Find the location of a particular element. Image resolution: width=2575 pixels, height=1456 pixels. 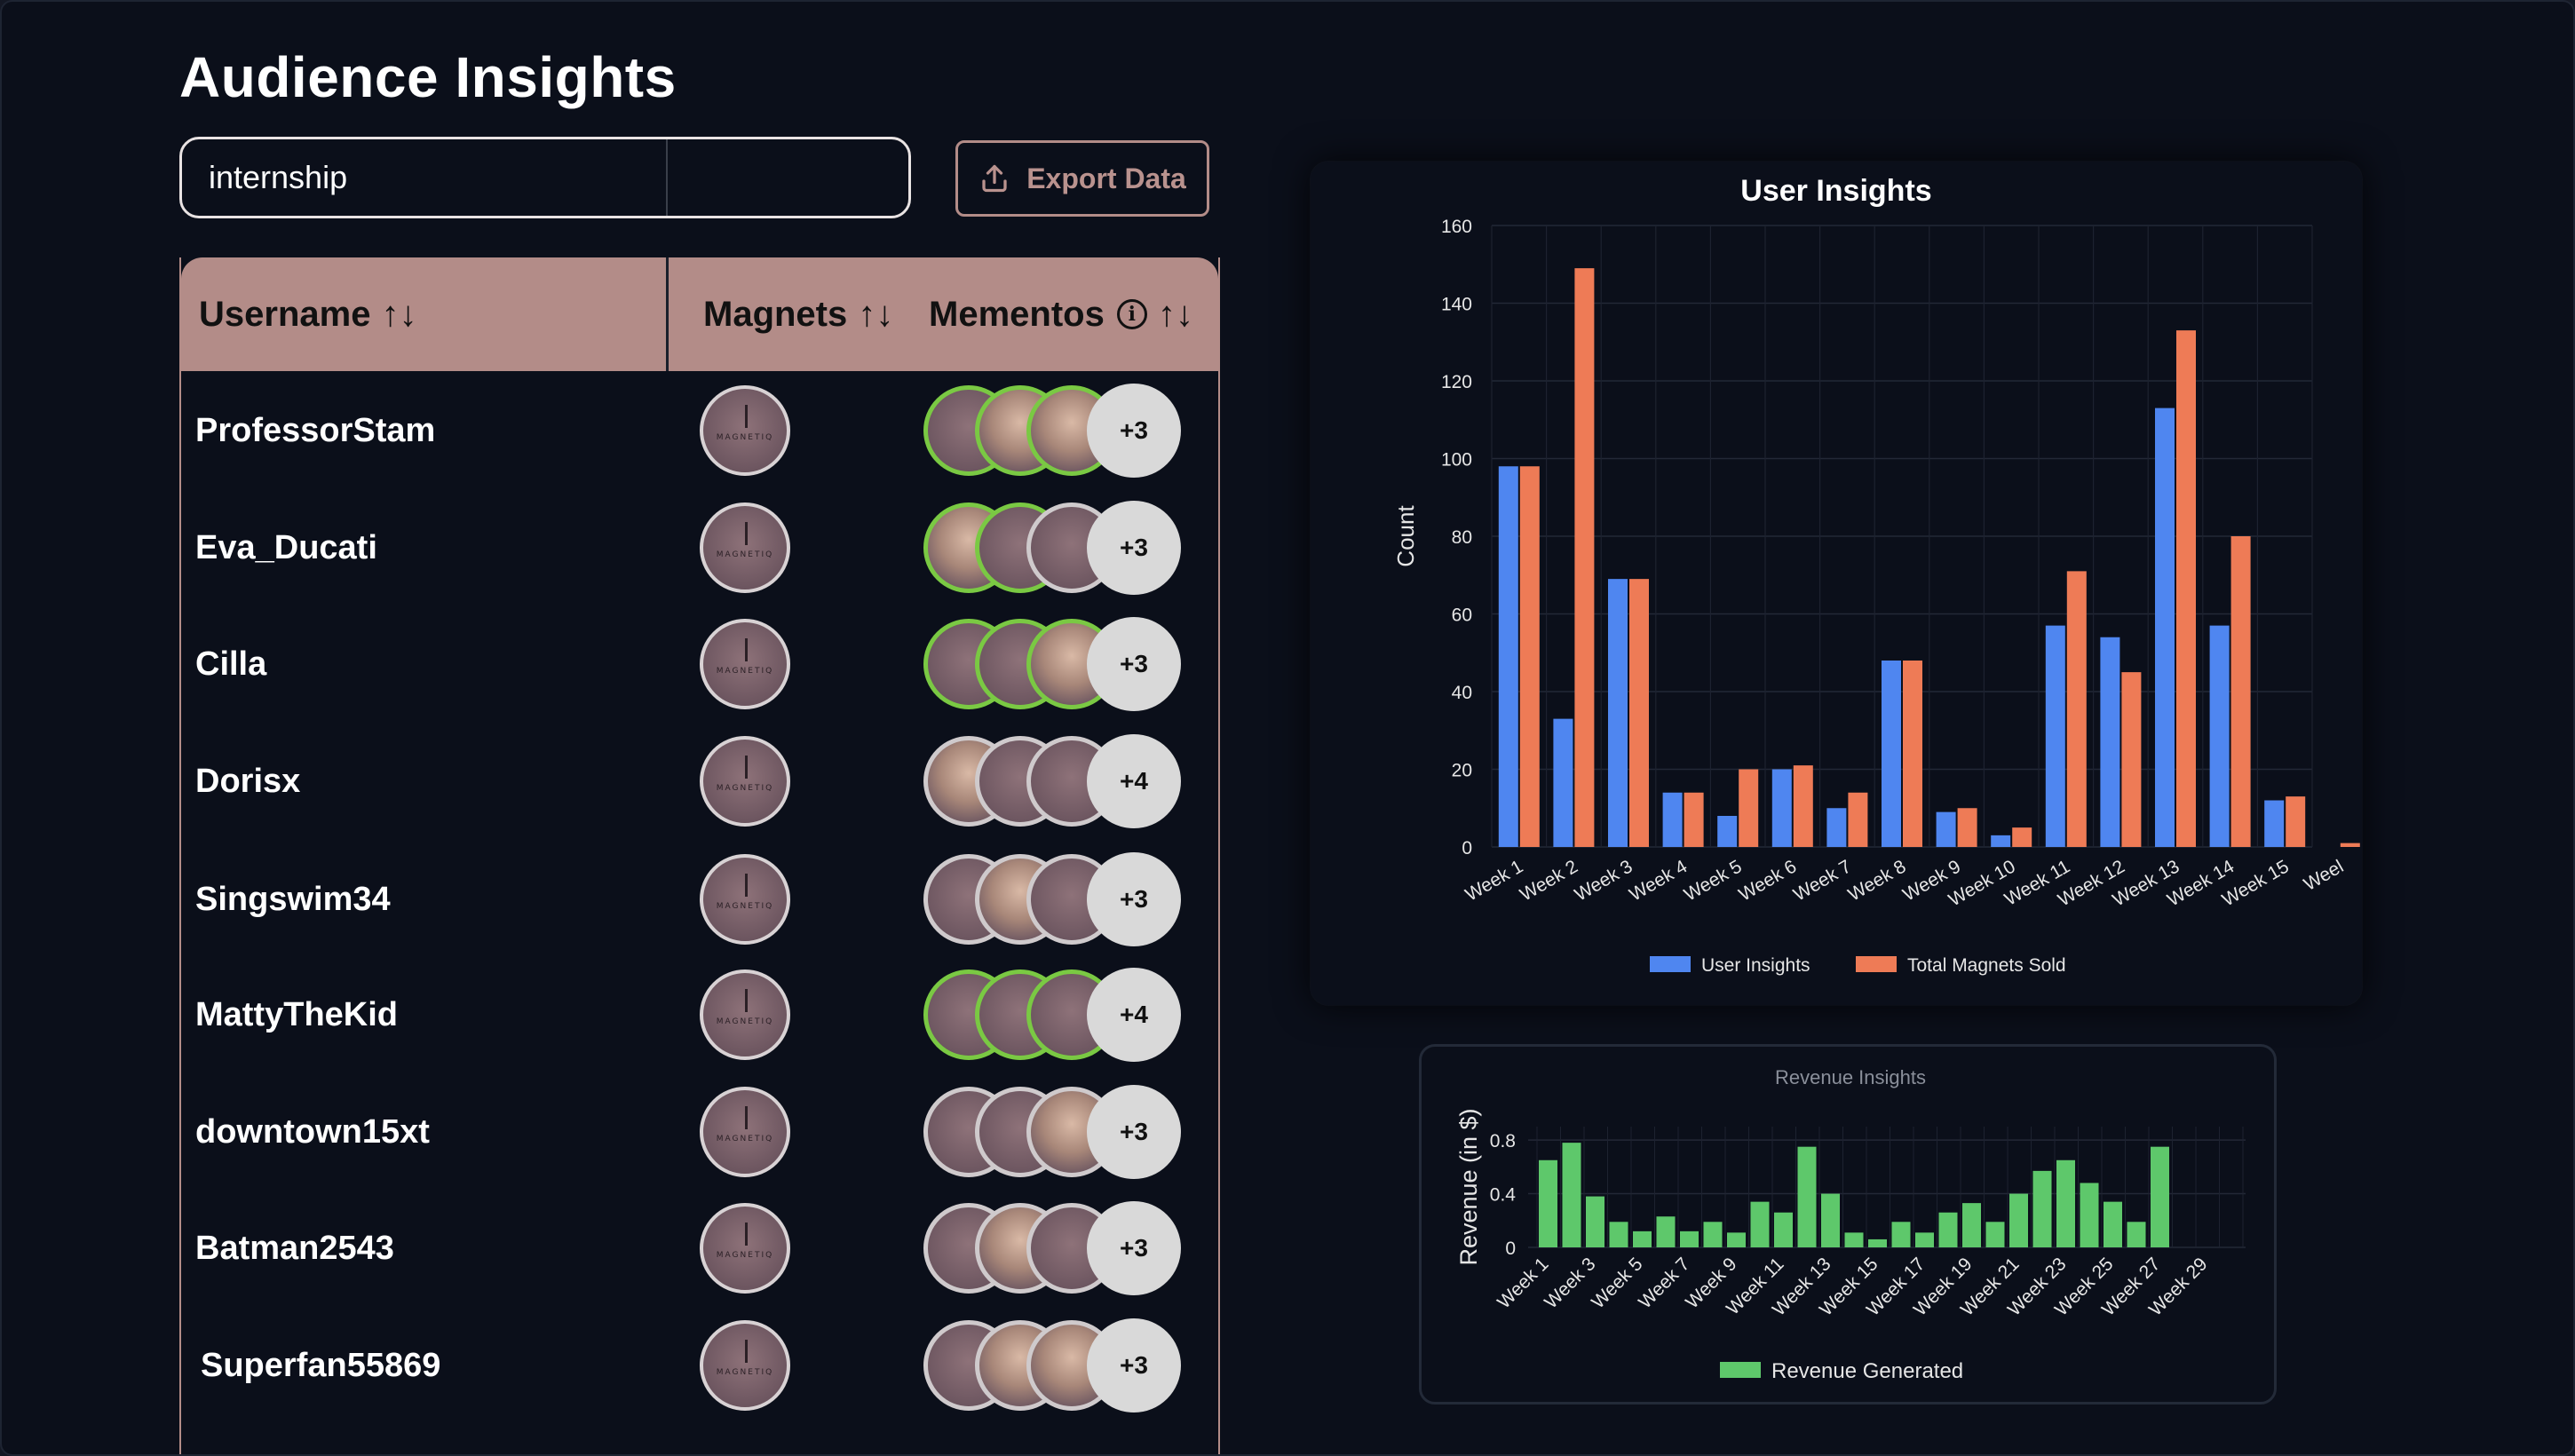

table-row: Superfan55869 MAGNETIQ +3 is located at coordinates (699, 1365).